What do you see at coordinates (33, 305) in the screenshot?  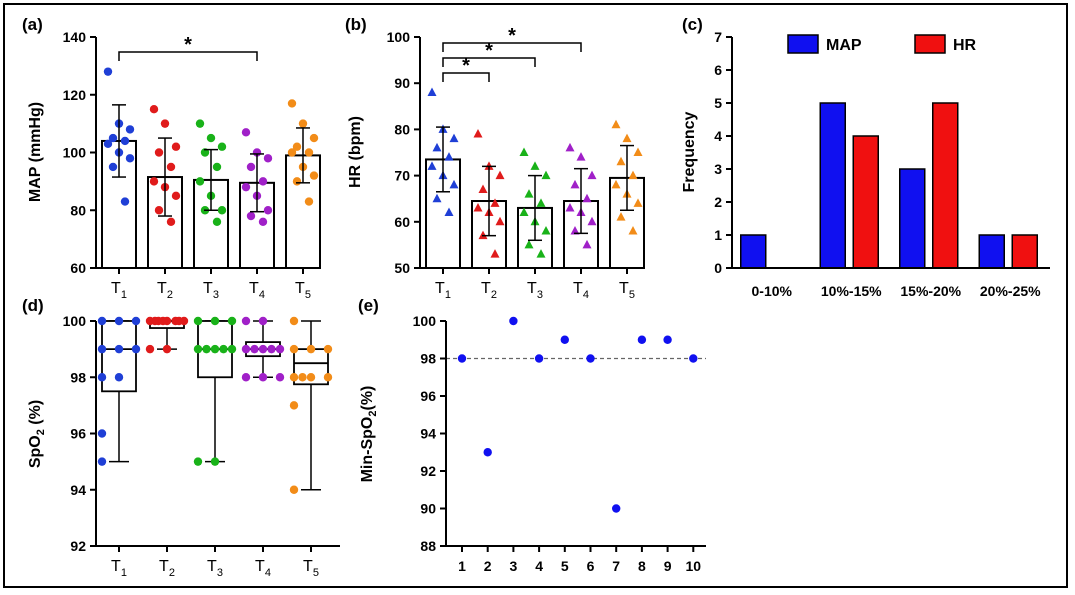 I see `panel-label-d: (d)` at bounding box center [33, 305].